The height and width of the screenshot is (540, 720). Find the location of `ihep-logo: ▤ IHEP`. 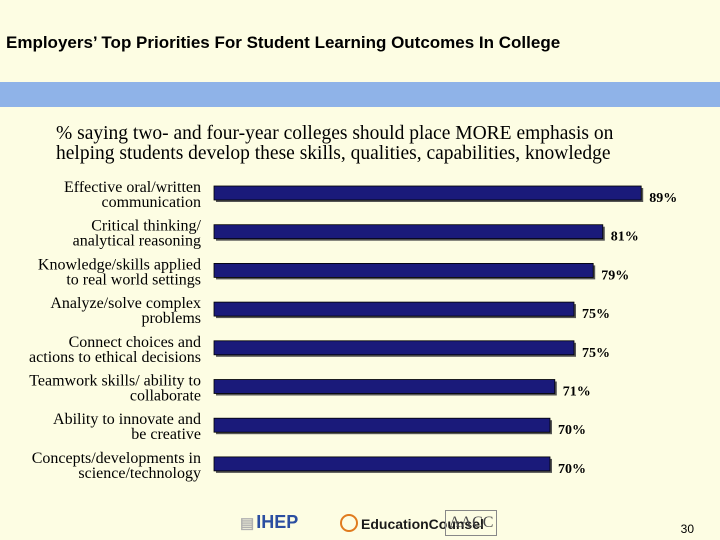

ihep-logo: ▤ IHEP is located at coordinates (269, 522).